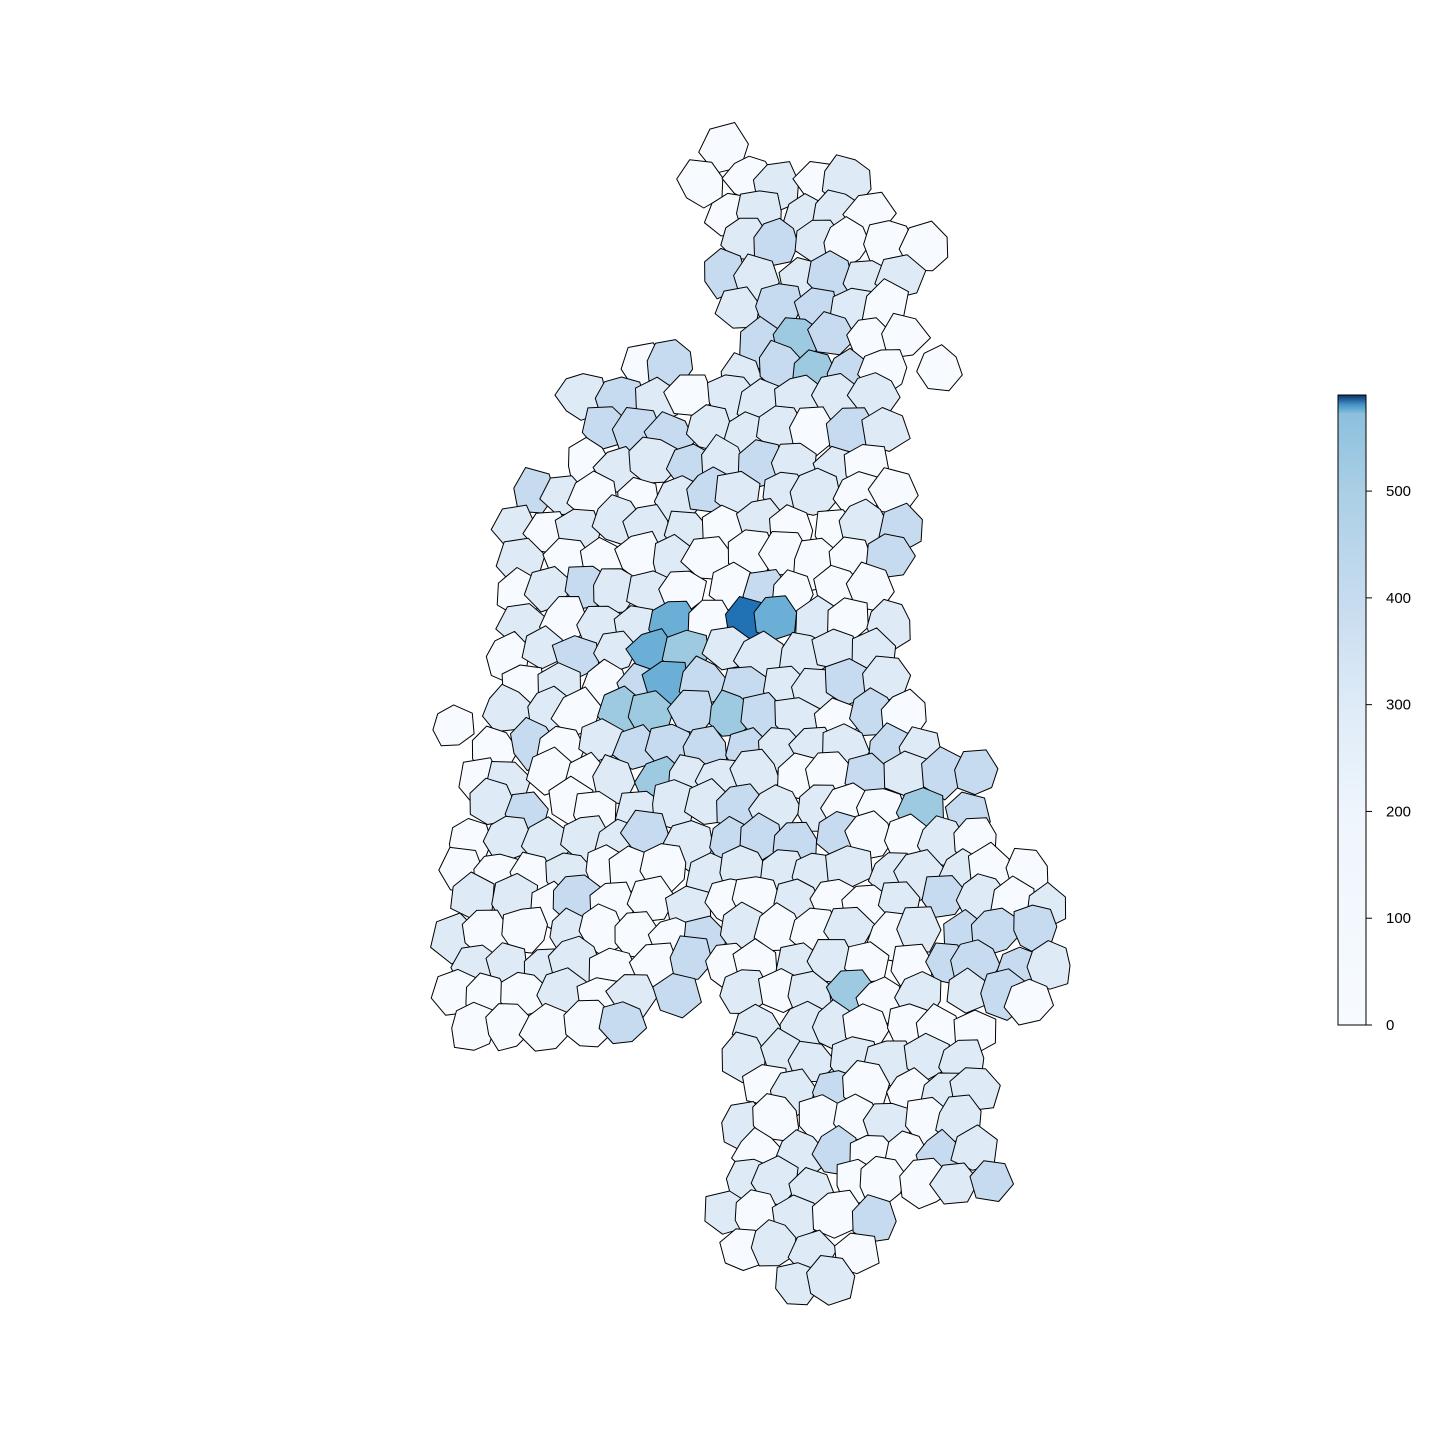 This screenshot has width=1440, height=1440. Describe the element at coordinates (1352, 710) in the screenshot. I see `legend-color-bar` at that location.